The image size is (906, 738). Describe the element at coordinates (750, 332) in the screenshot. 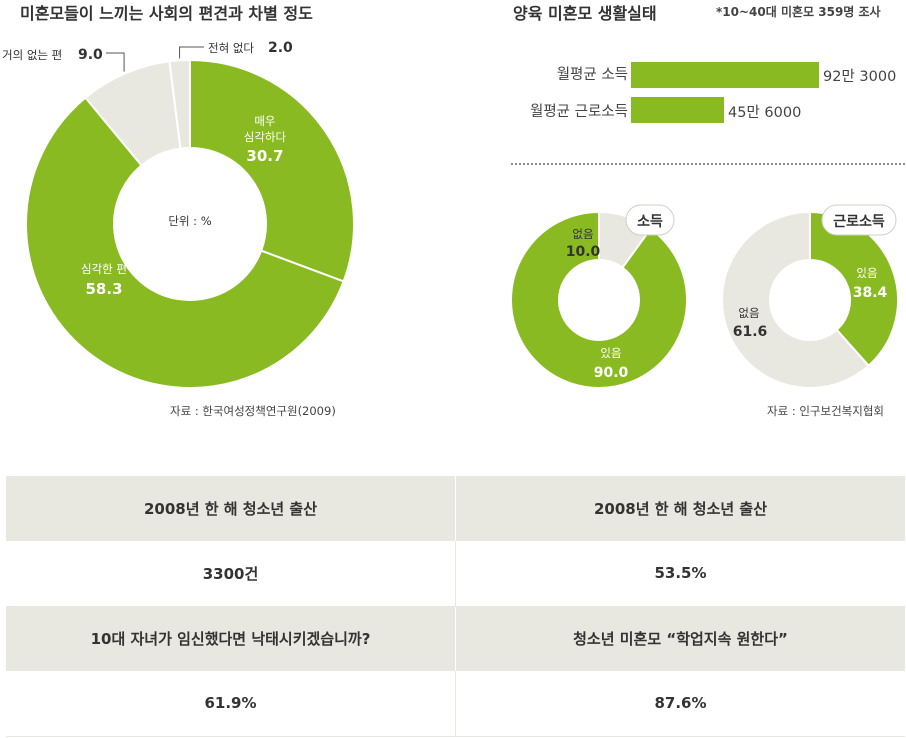

I see `slice-value: 61.6` at that location.